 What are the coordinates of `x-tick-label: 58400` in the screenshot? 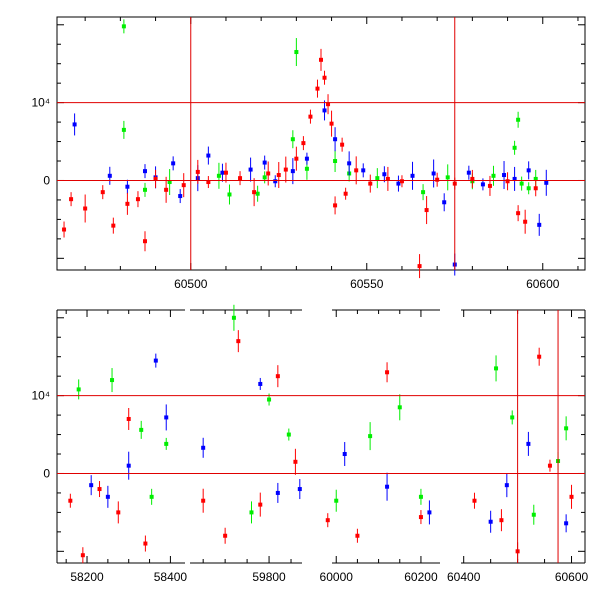 It's located at (171, 577).